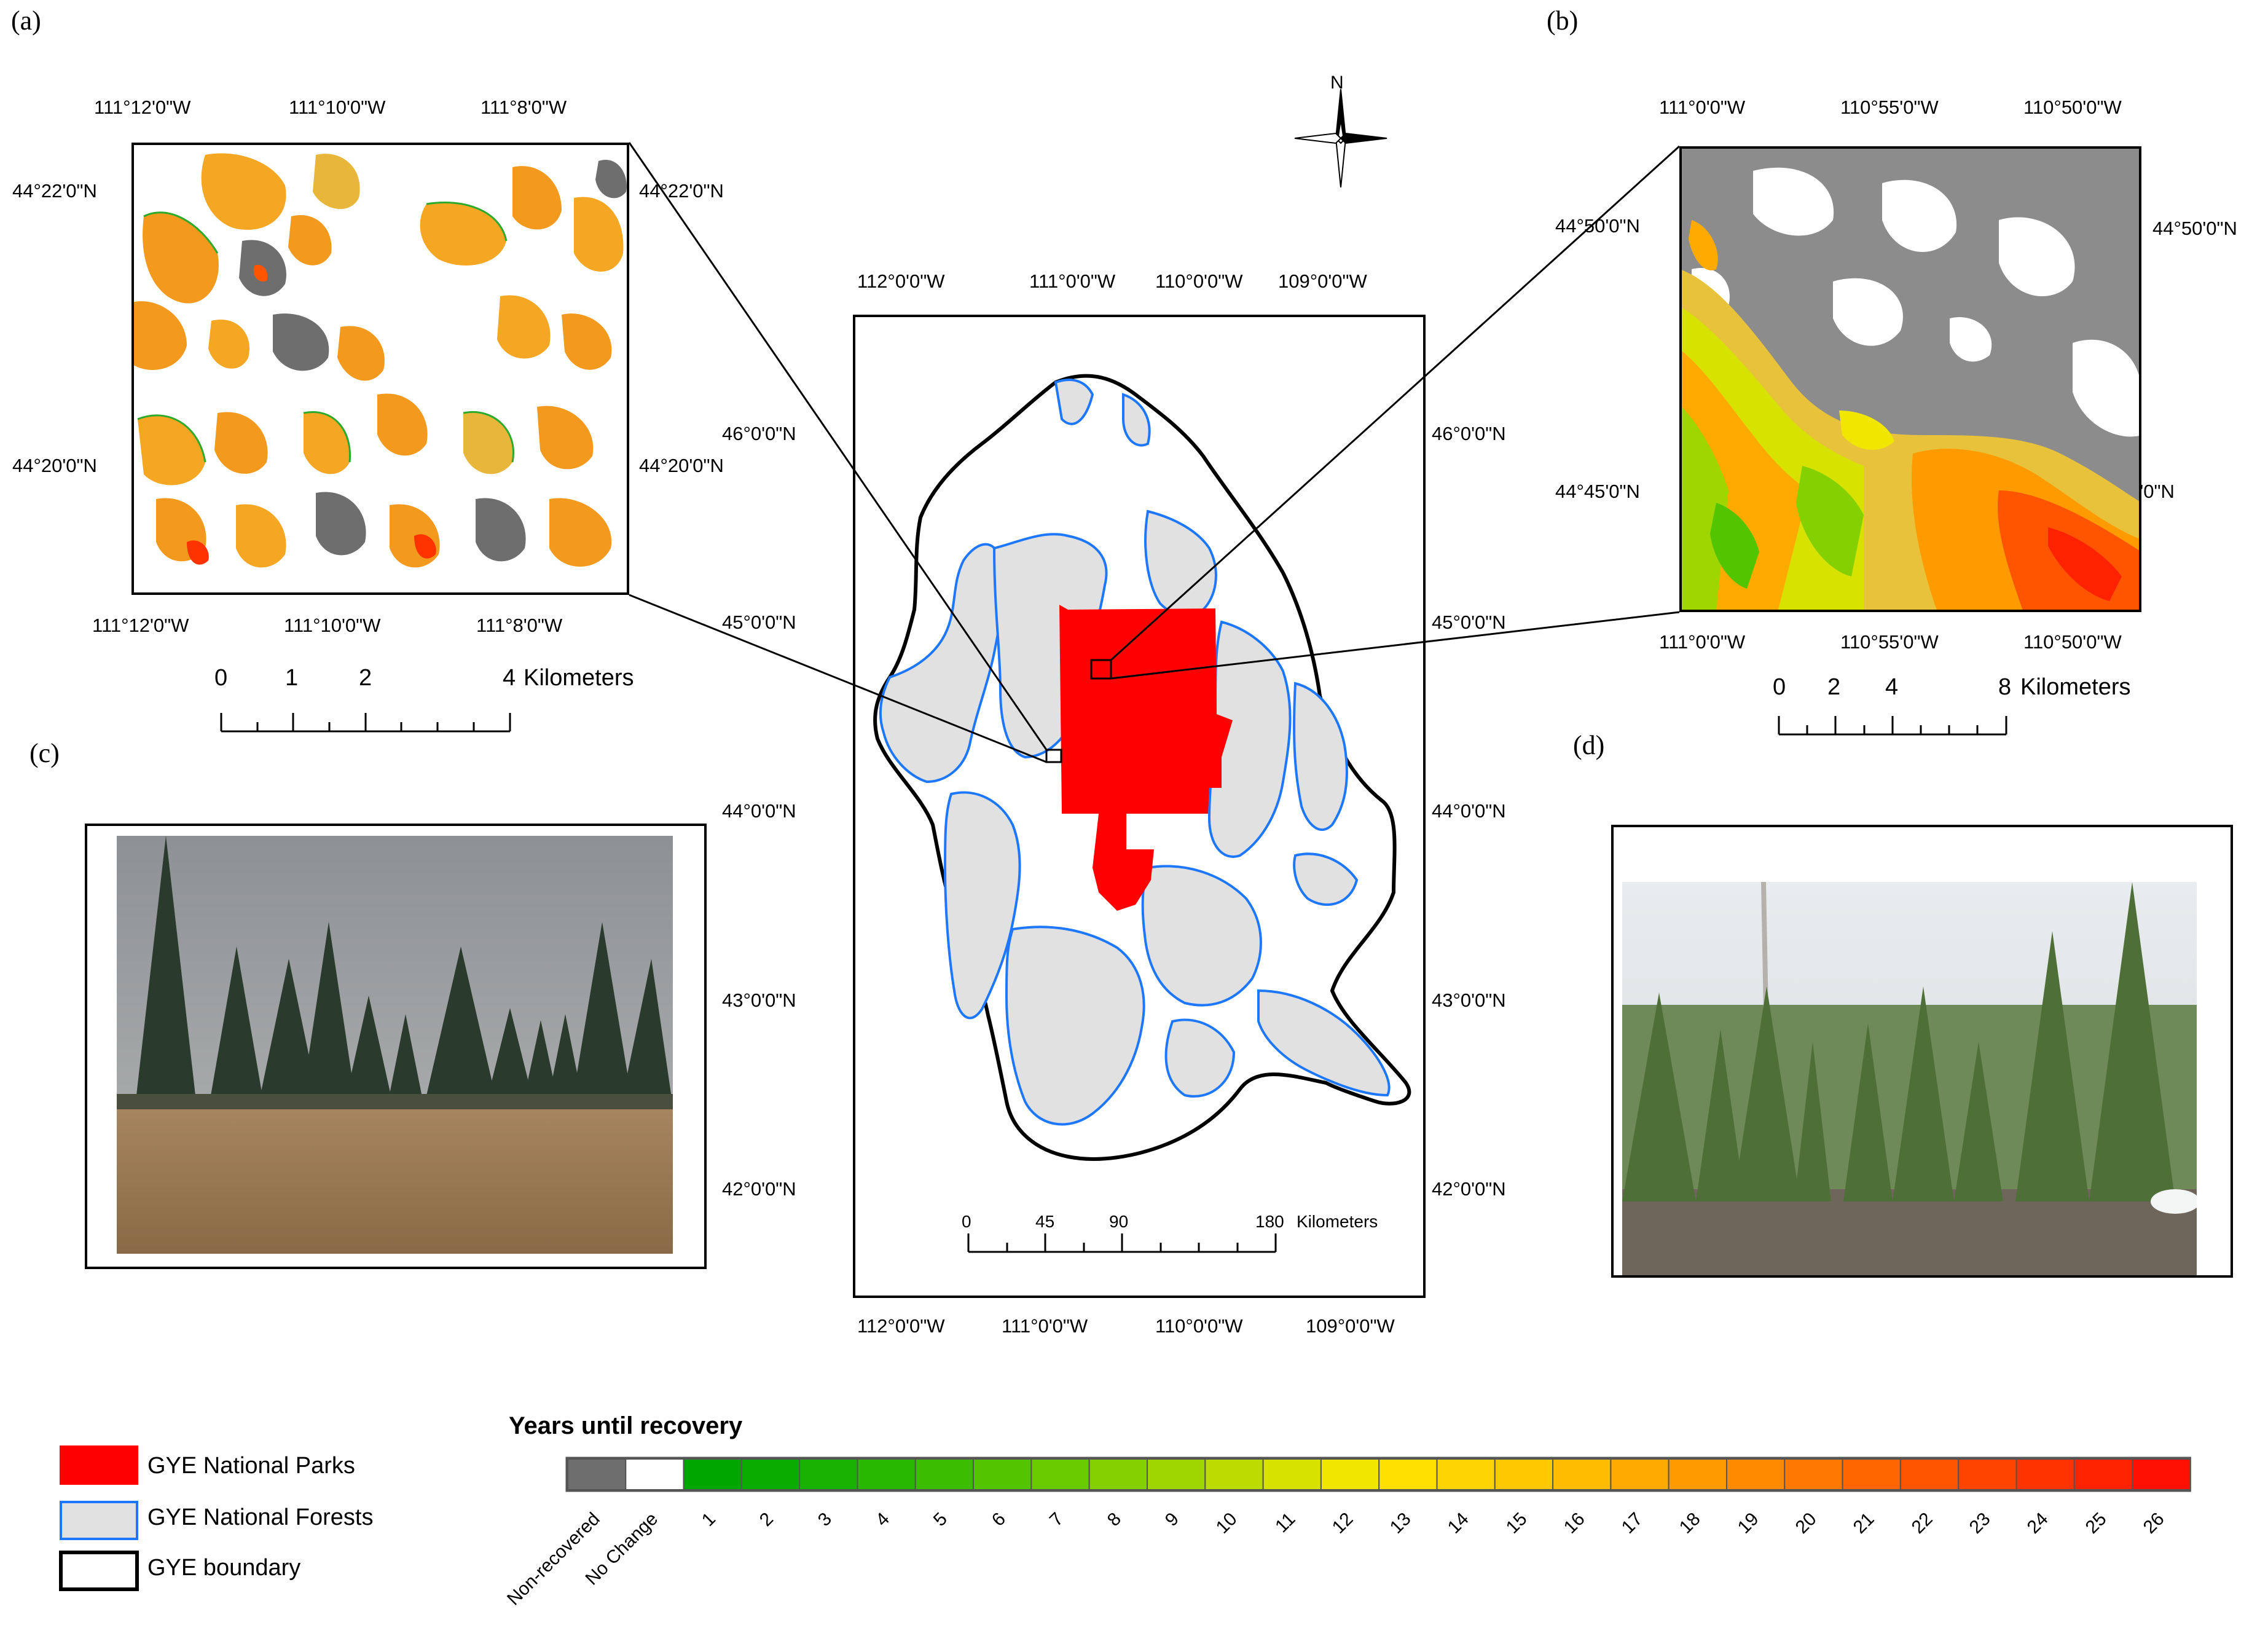 The height and width of the screenshot is (1636, 2268). What do you see at coordinates (1340, 137) in the screenshot?
I see `north-arrow` at bounding box center [1340, 137].